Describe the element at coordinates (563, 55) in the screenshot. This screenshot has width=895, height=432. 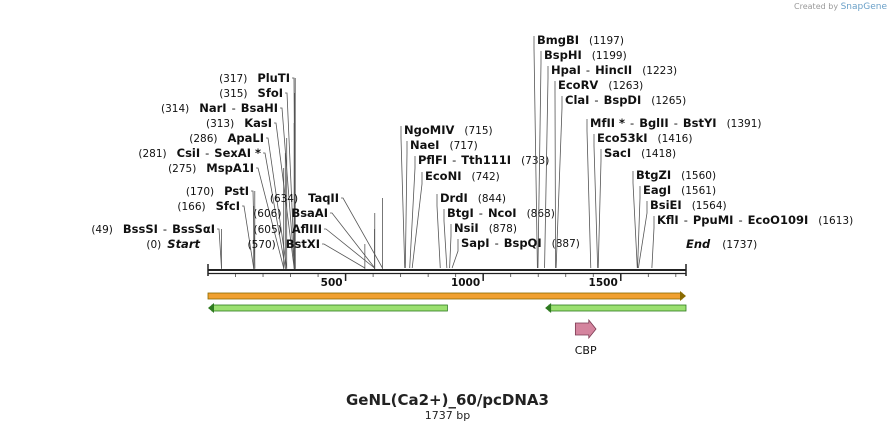
I see `enzyme-name: BspHI` at that location.